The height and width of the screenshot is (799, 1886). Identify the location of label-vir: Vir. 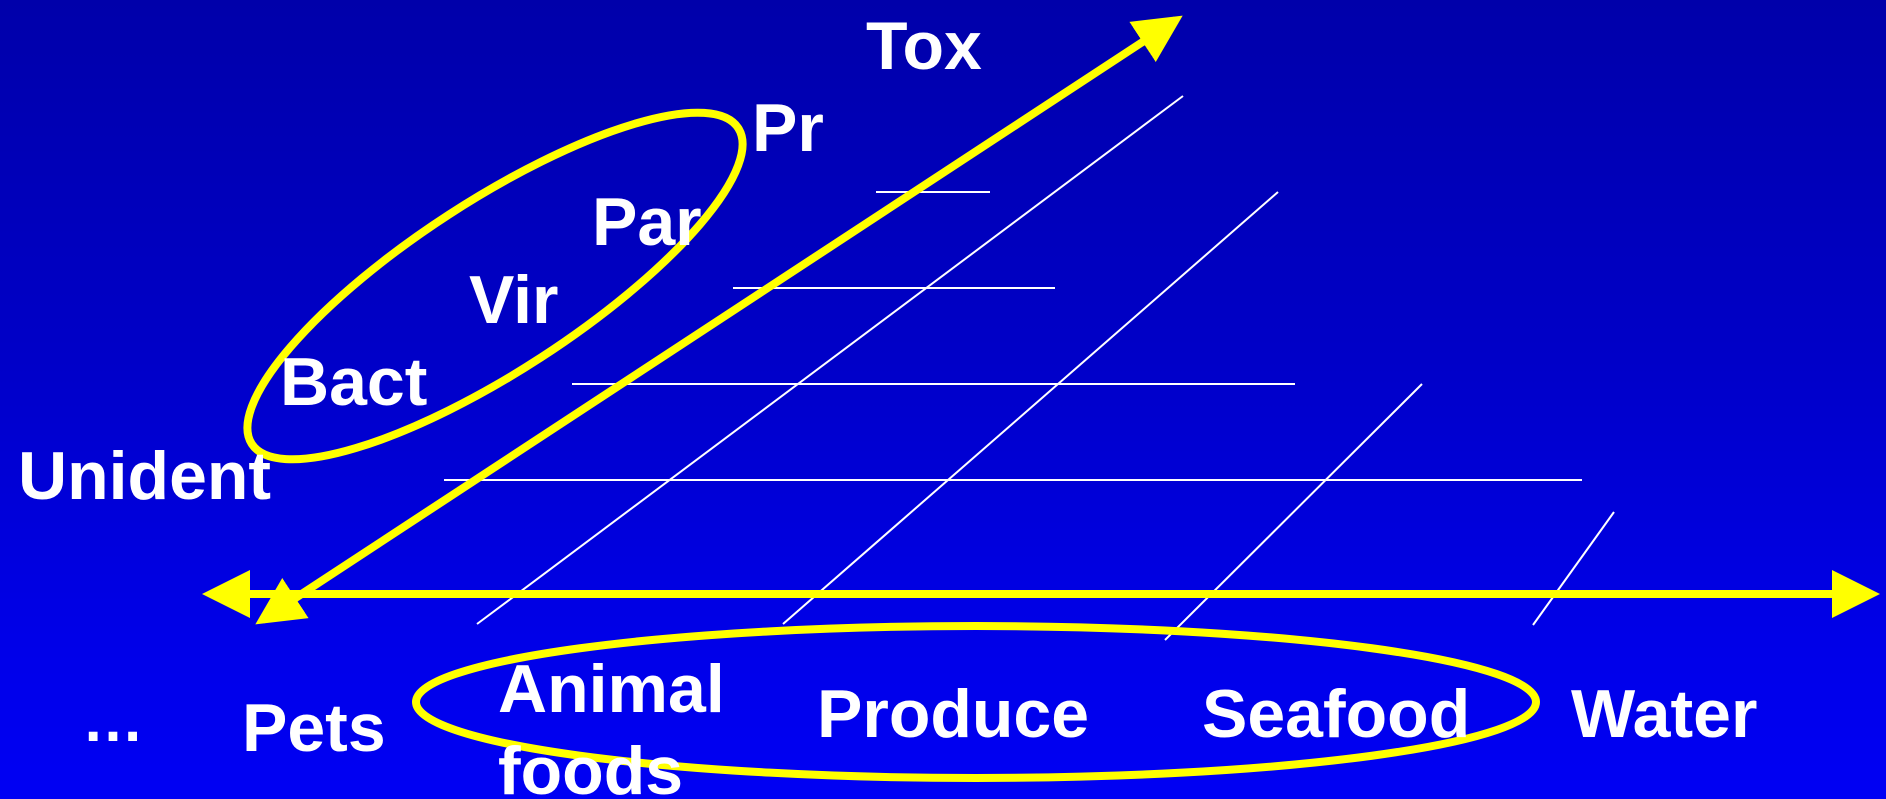
(514, 300).